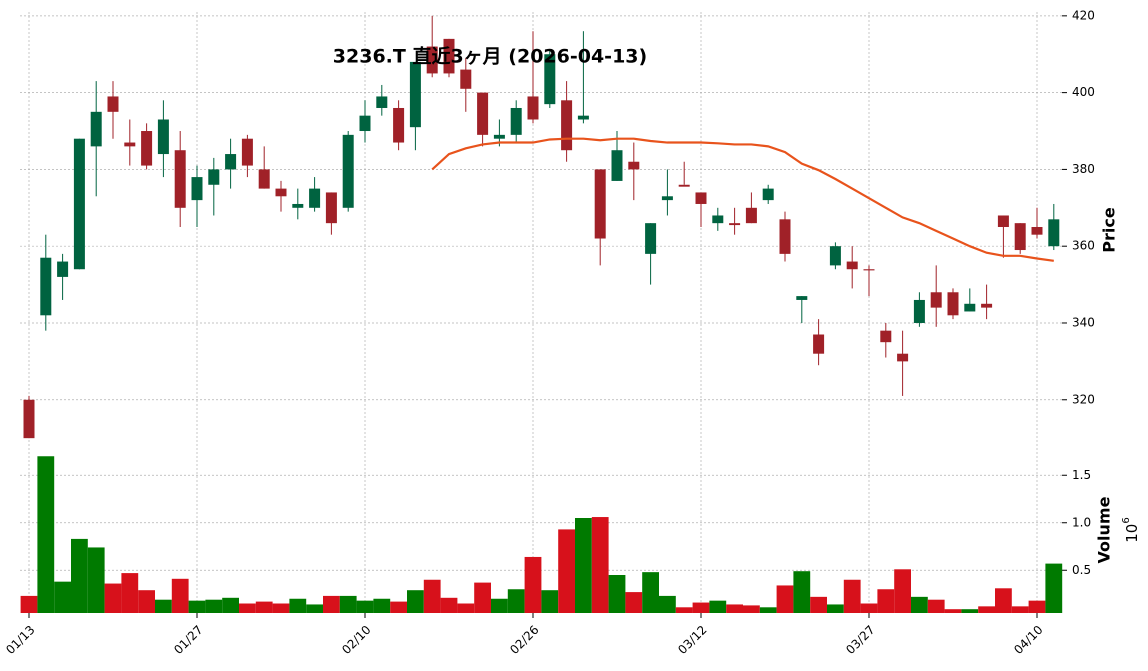  What do you see at coordinates (1083, 169) in the screenshot?
I see `y-tick-label: 380` at bounding box center [1083, 169].